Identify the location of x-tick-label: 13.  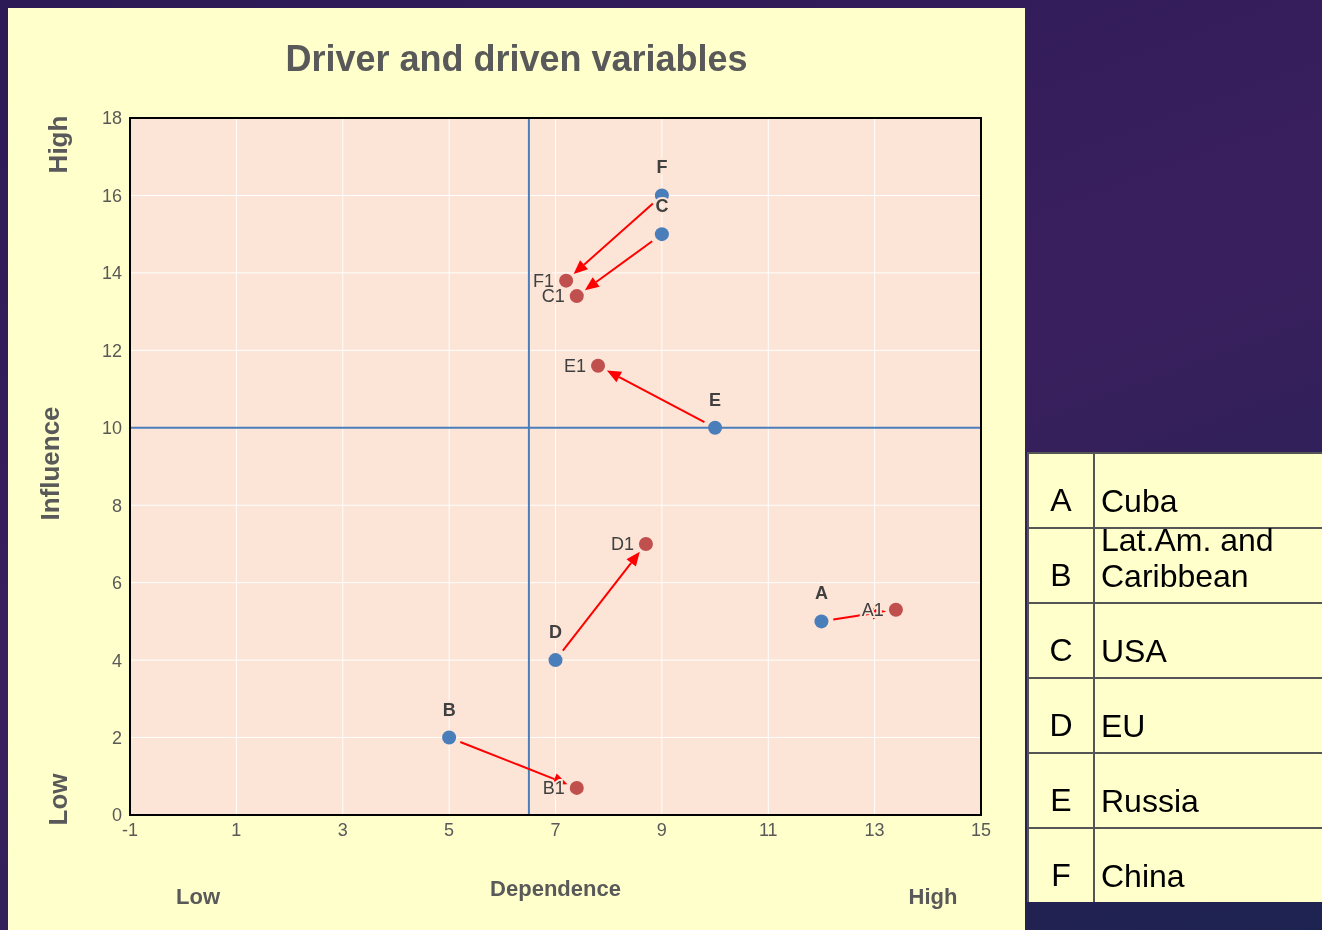
(874, 829).